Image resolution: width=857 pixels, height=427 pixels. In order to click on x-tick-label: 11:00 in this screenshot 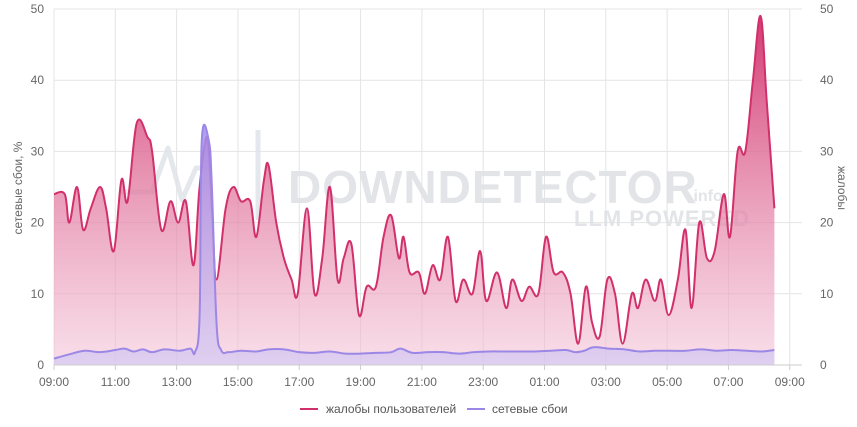, I will do `click(115, 382)`.